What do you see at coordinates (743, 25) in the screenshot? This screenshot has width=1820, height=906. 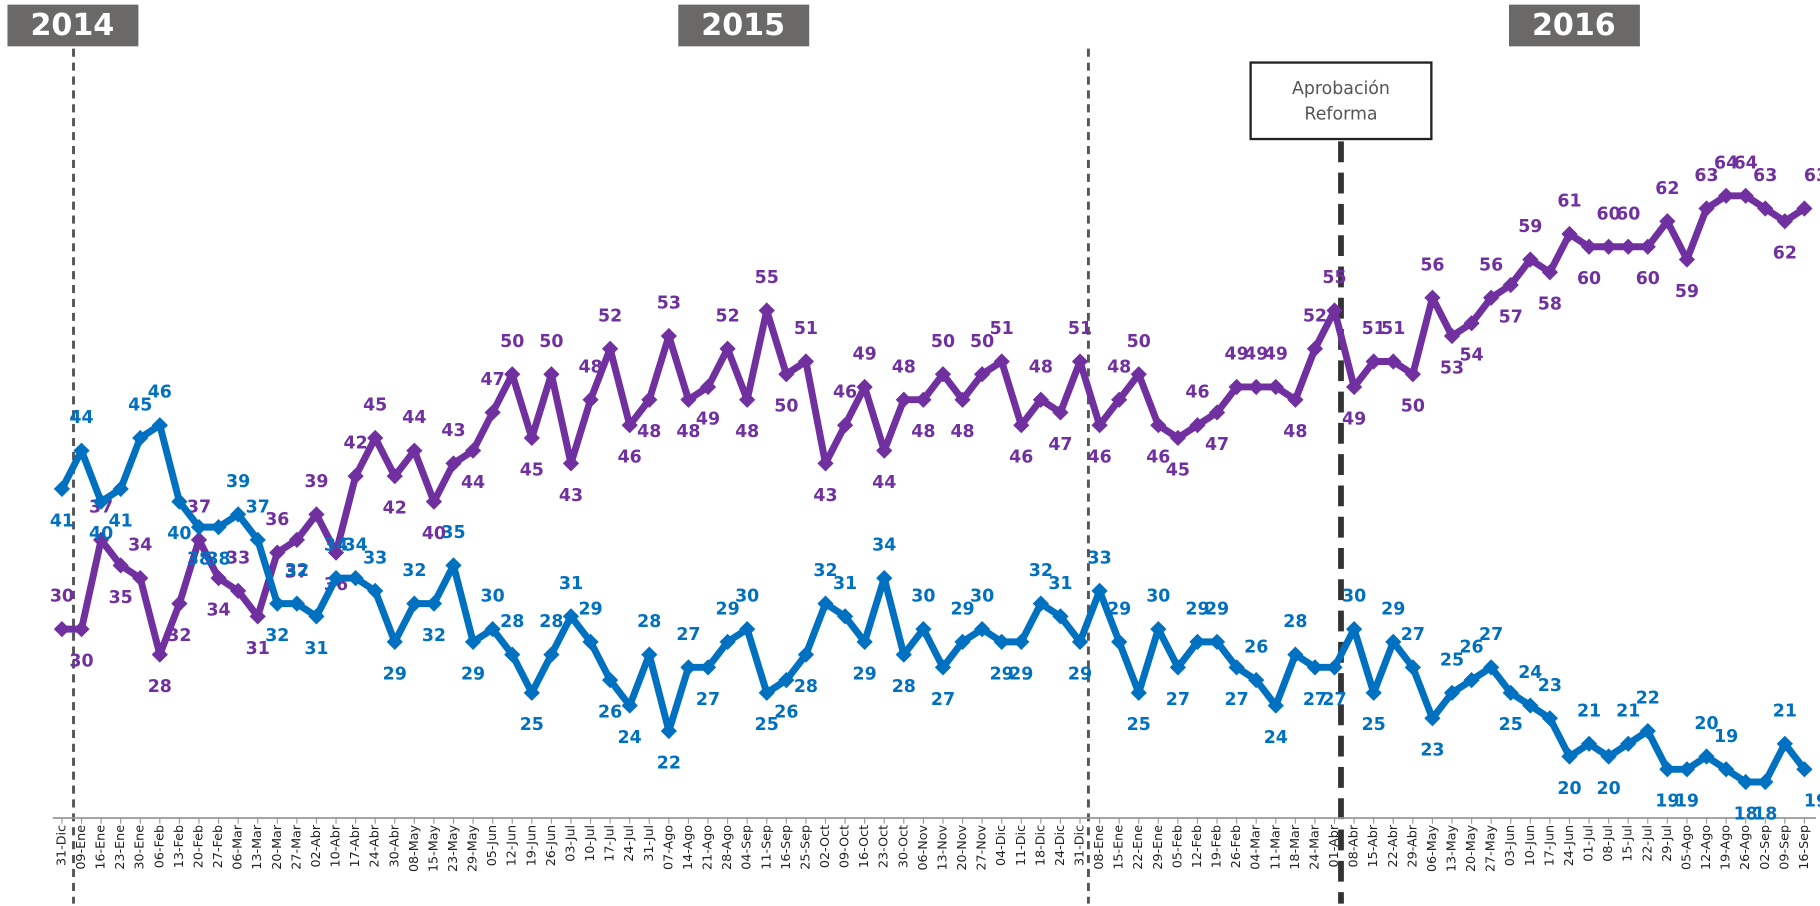 I see `year-label: 2015` at bounding box center [743, 25].